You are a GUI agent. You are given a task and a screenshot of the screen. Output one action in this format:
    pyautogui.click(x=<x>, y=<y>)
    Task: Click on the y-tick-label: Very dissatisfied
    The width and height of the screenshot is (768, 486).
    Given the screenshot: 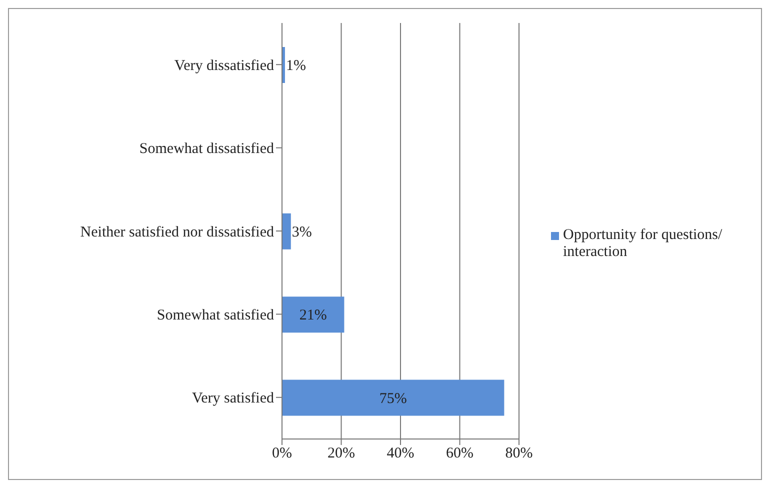 What is the action you would take?
    pyautogui.click(x=224, y=66)
    